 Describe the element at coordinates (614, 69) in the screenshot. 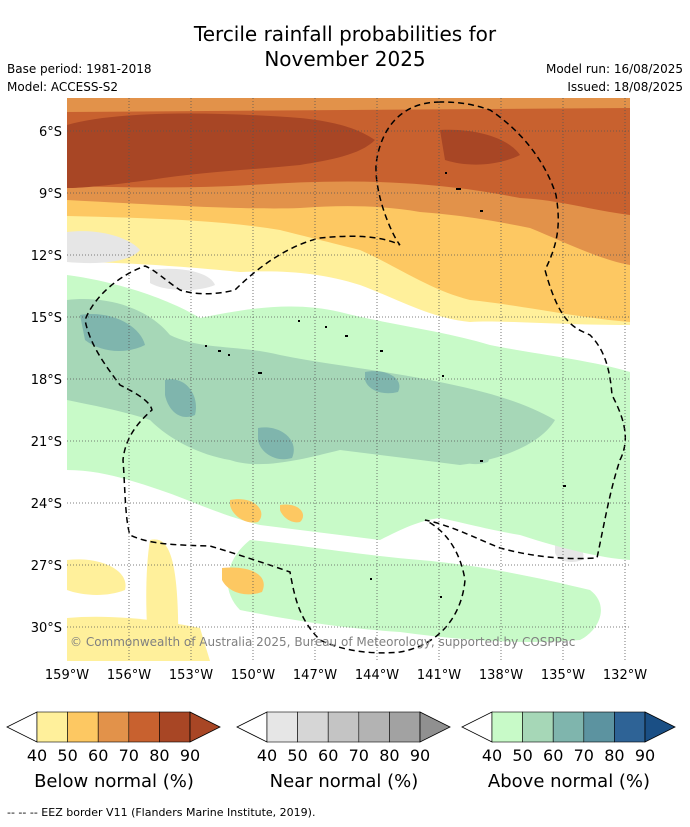

I see `model-run: Model run: 16/08/2025` at that location.